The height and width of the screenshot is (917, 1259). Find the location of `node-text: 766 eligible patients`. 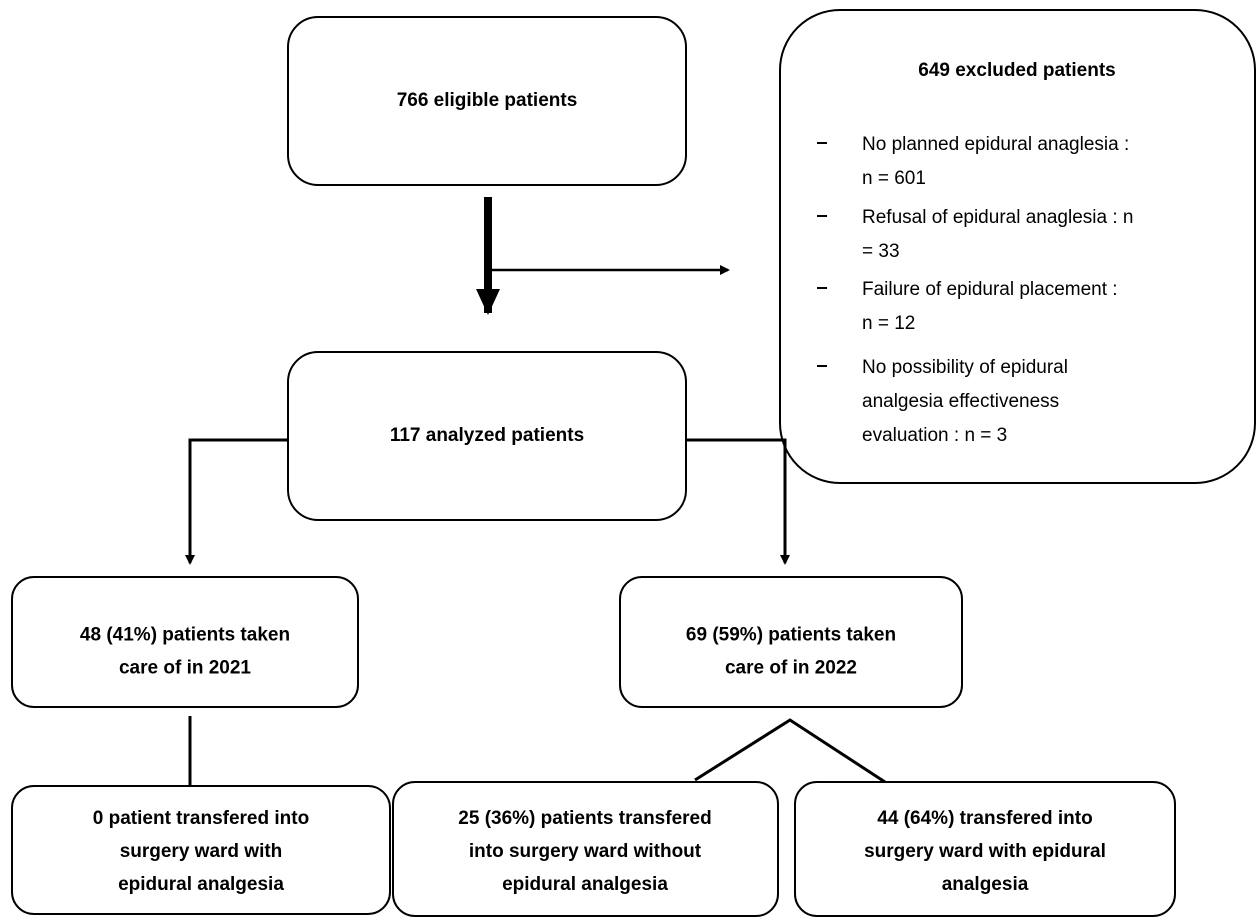

node-text: 766 eligible patients is located at coordinates (487, 100).